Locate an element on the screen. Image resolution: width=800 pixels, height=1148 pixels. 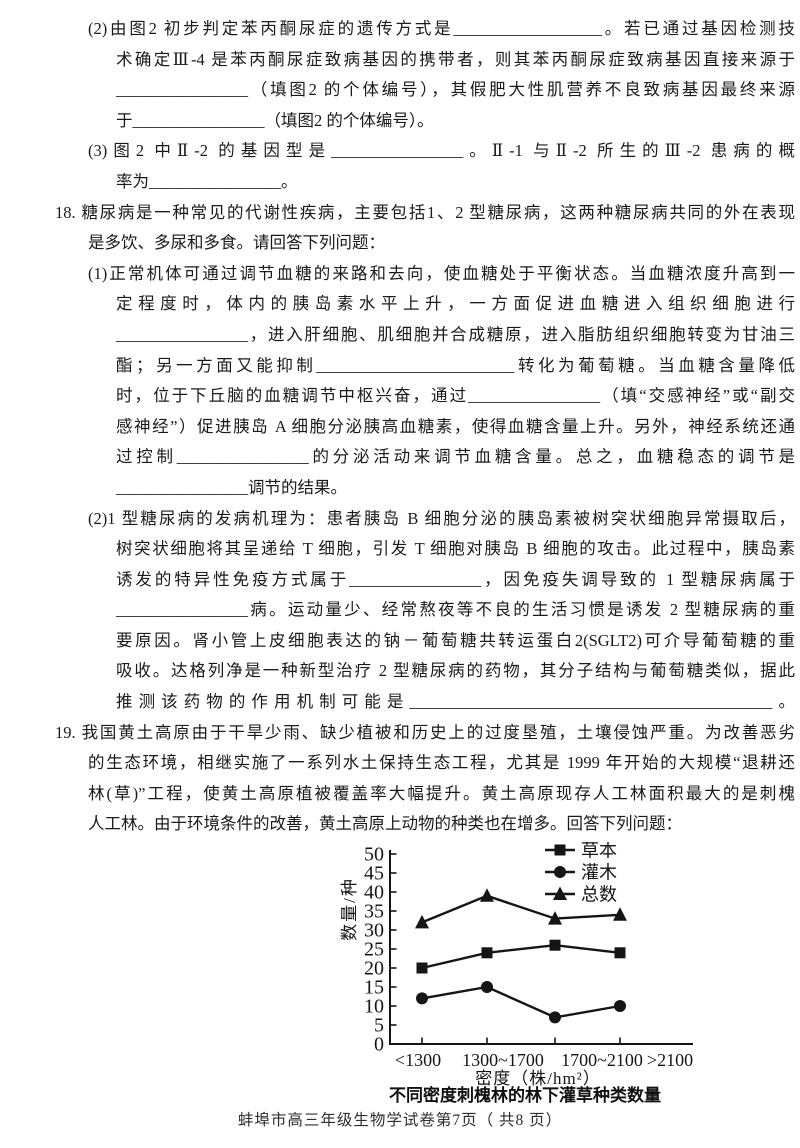
chart-axes is located at coordinates (541, 948).